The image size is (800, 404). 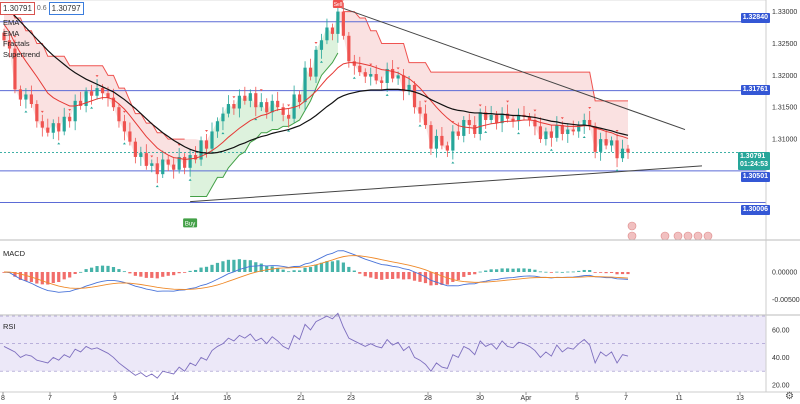 What do you see at coordinates (16, 43) in the screenshot?
I see `legend-fractals: Fractals` at bounding box center [16, 43].